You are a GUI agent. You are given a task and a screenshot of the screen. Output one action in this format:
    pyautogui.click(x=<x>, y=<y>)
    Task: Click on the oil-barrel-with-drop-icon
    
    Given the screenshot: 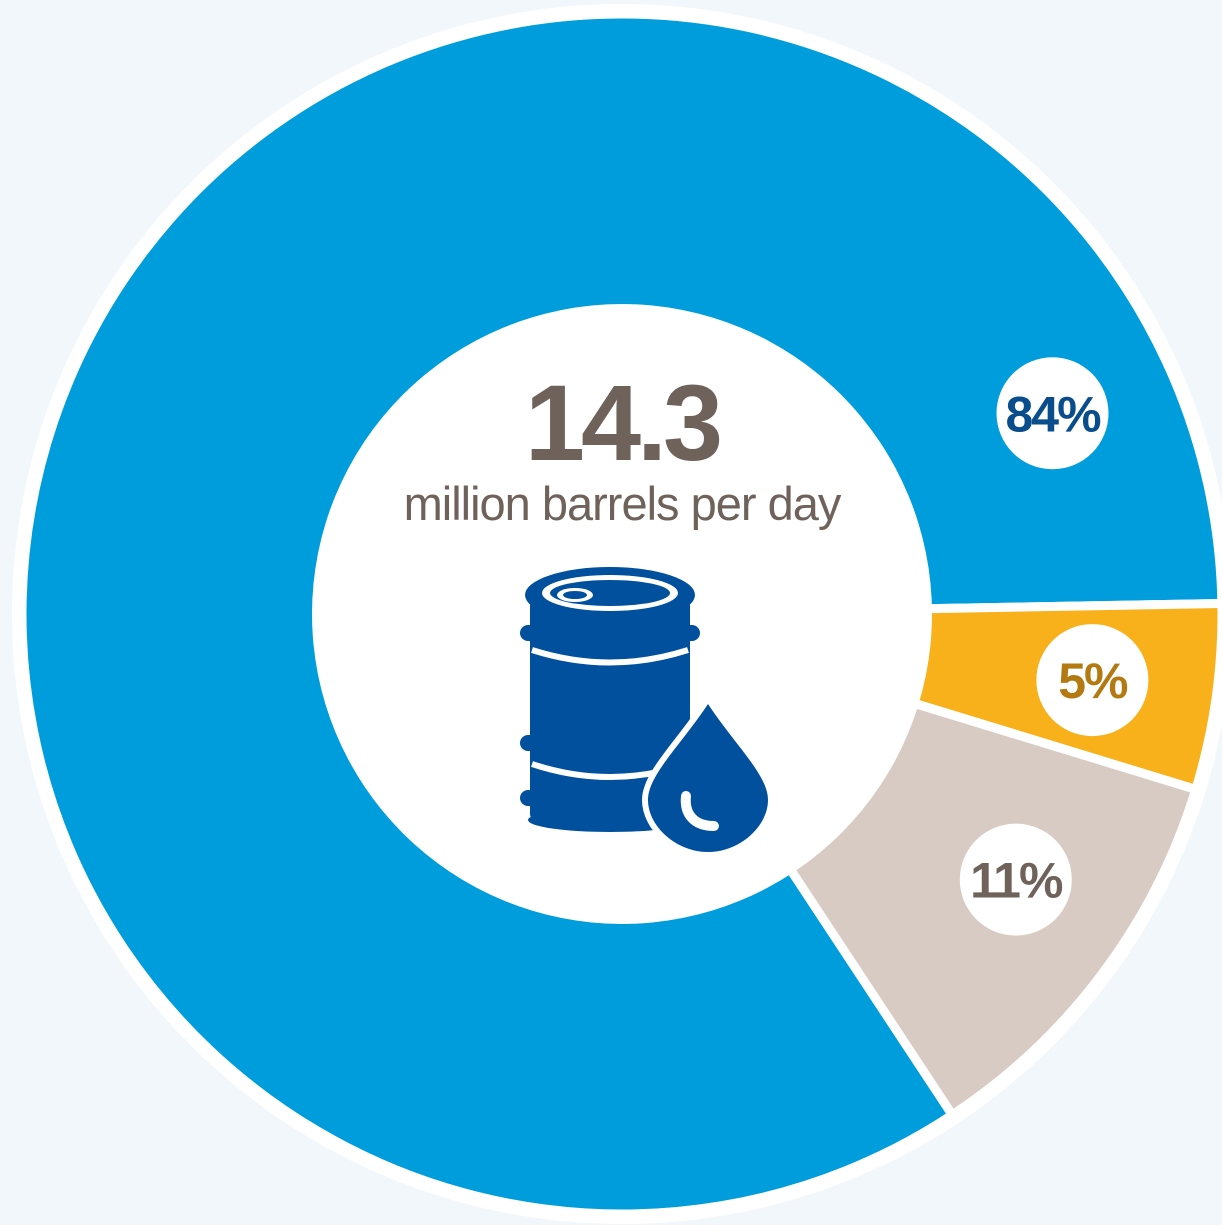 What is the action you would take?
    pyautogui.click(x=647, y=713)
    